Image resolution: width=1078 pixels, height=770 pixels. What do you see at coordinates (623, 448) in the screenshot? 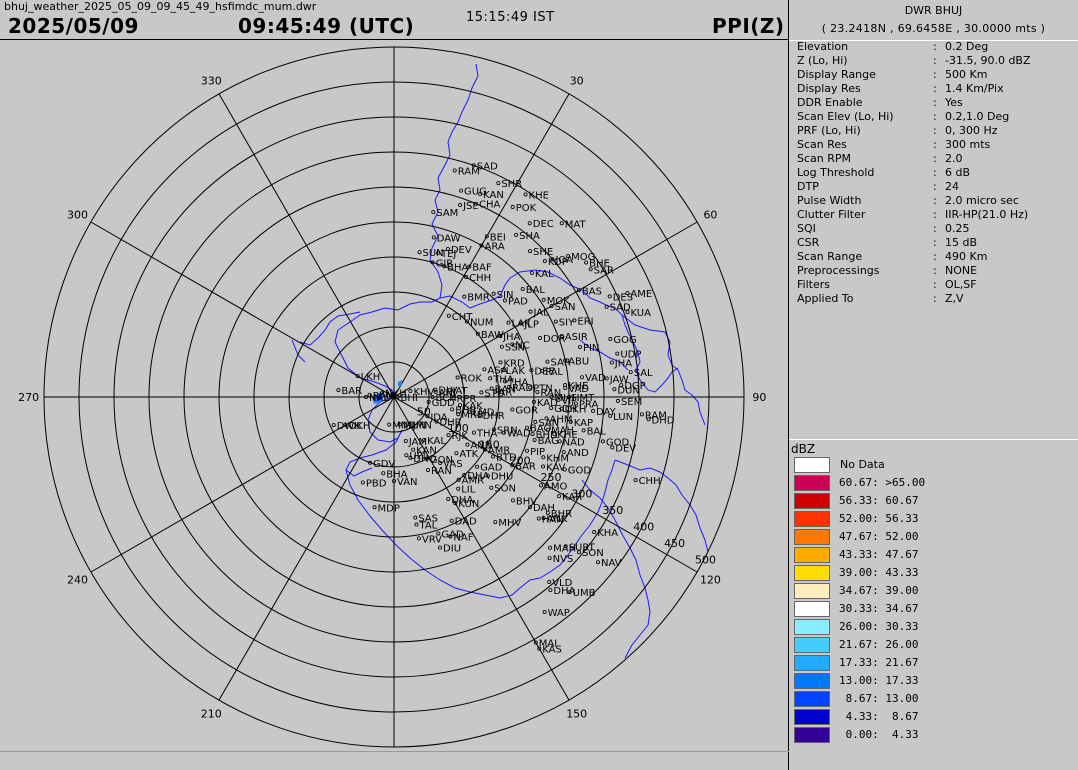
I see `place-marker: DEV` at bounding box center [623, 448].